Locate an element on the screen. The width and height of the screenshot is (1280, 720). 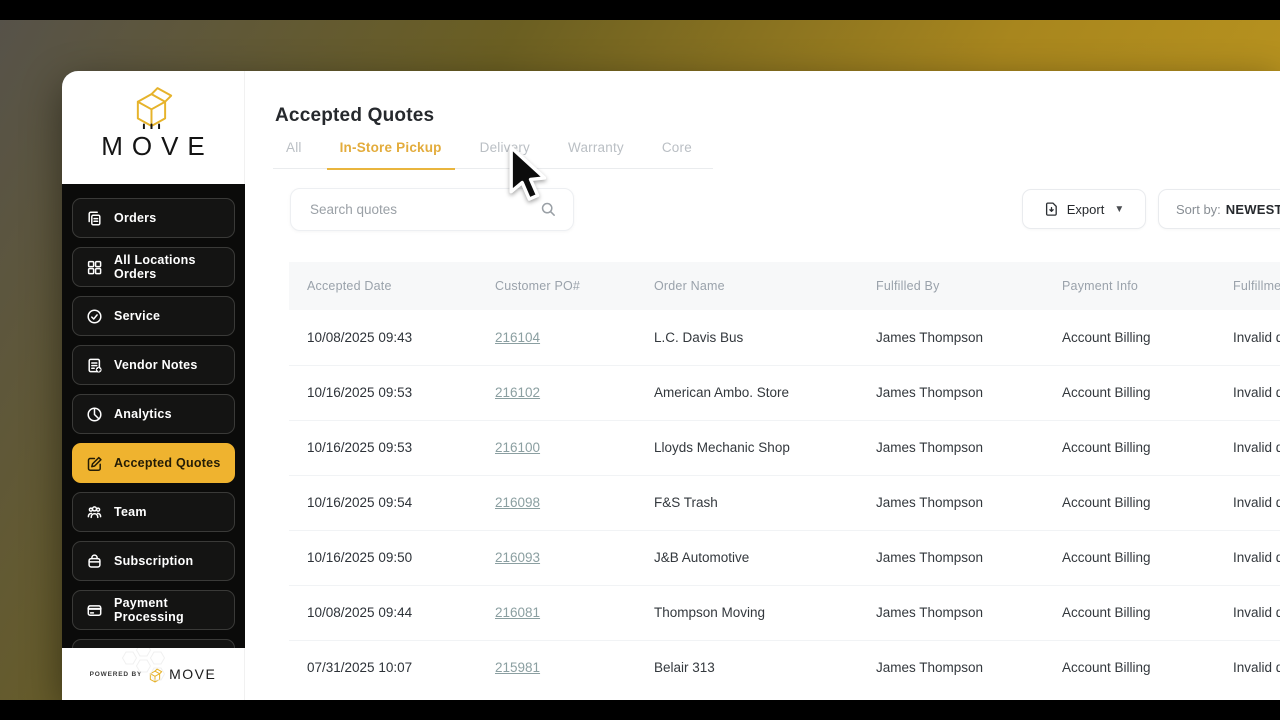
sidebar-item-label: All Locations Orders is located at coordinates (155, 267).